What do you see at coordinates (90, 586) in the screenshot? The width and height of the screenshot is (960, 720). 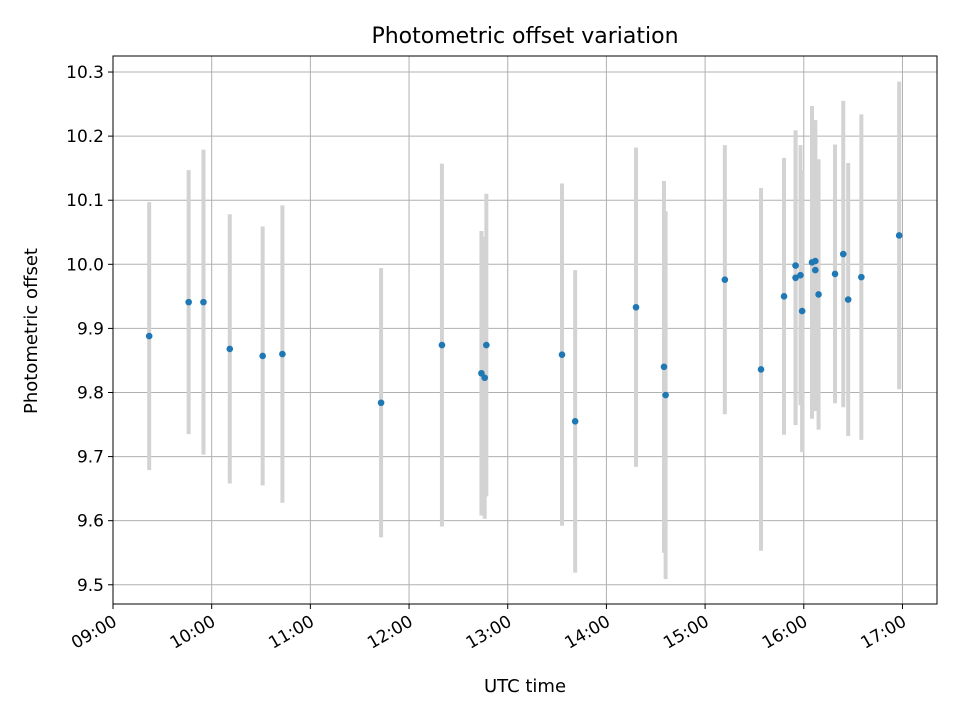 I see `y-tick-label: 9.5` at bounding box center [90, 586].